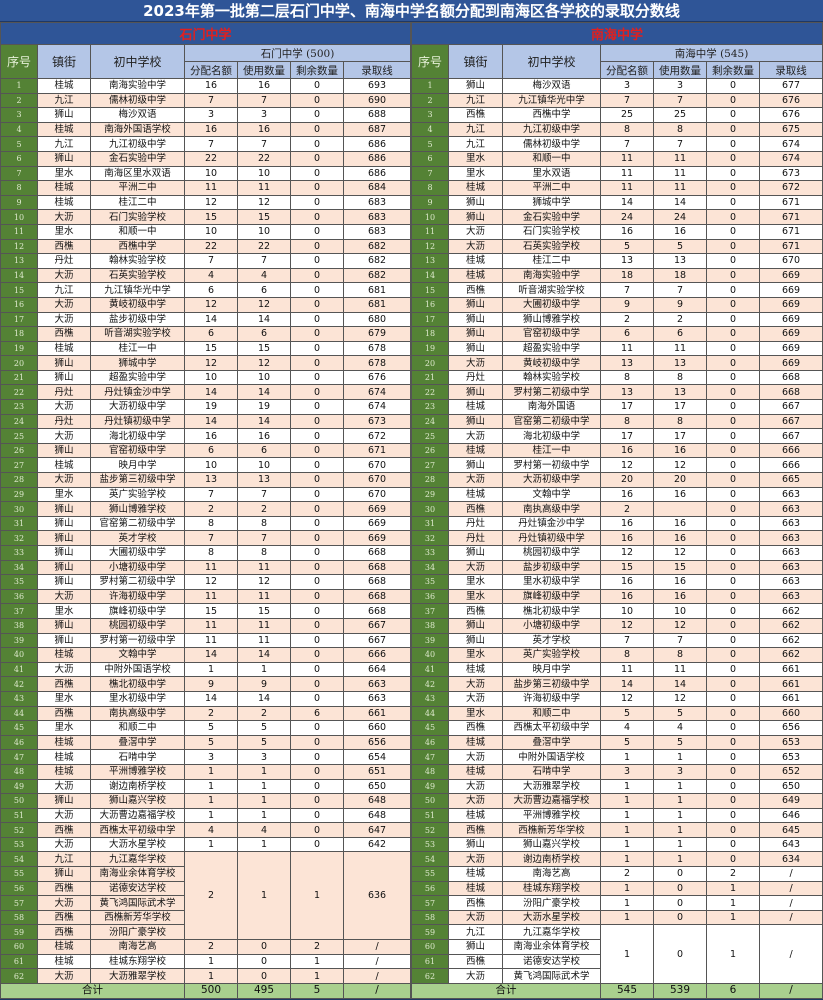 Image resolution: width=823 pixels, height=1000 pixels. Describe the element at coordinates (206, 713) in the screenshot. I see `table-row: 44 西樵 南执高级中学 2 2 6 661` at that location.